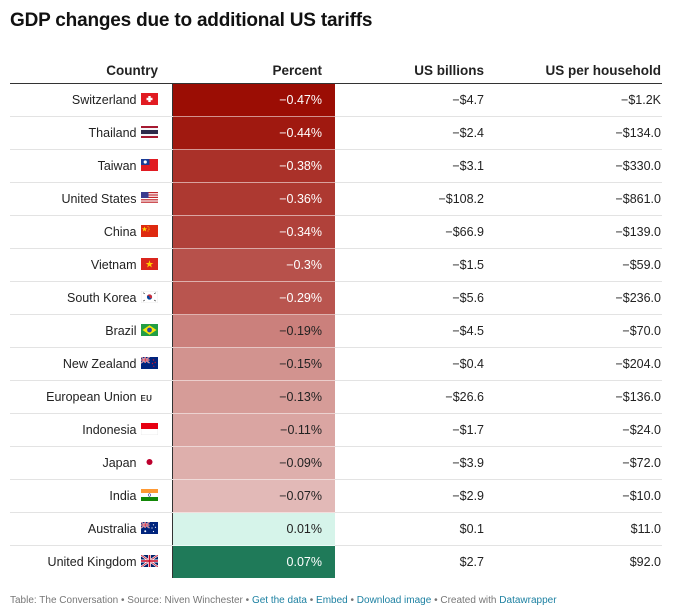 This screenshot has height=615, width=680. I want to click on table-row: South Korea −0.29% −$5.6 −$236.0, so click(336, 298).